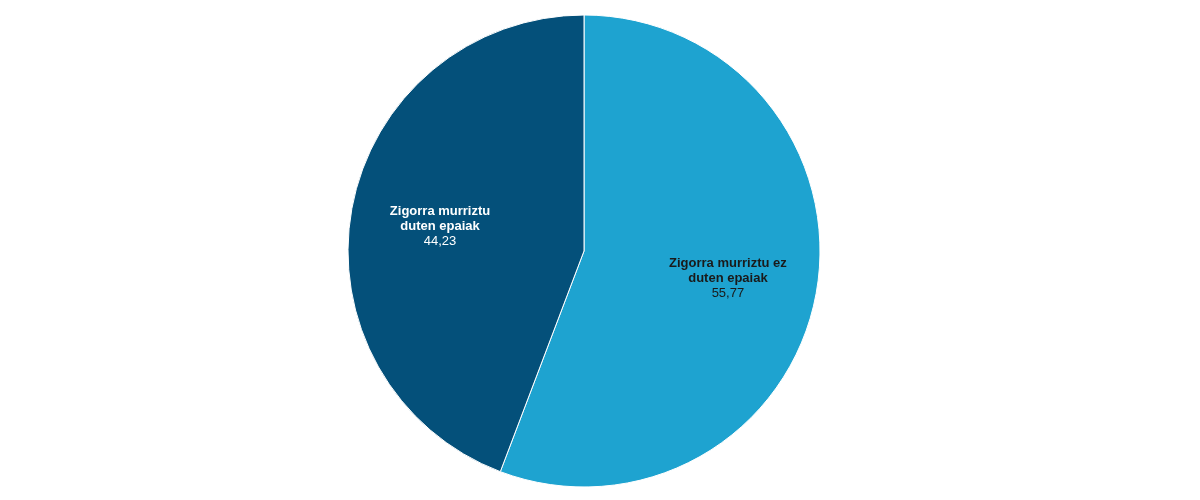 Image resolution: width=1200 pixels, height=500 pixels. I want to click on data-label: 55,77, so click(728, 292).